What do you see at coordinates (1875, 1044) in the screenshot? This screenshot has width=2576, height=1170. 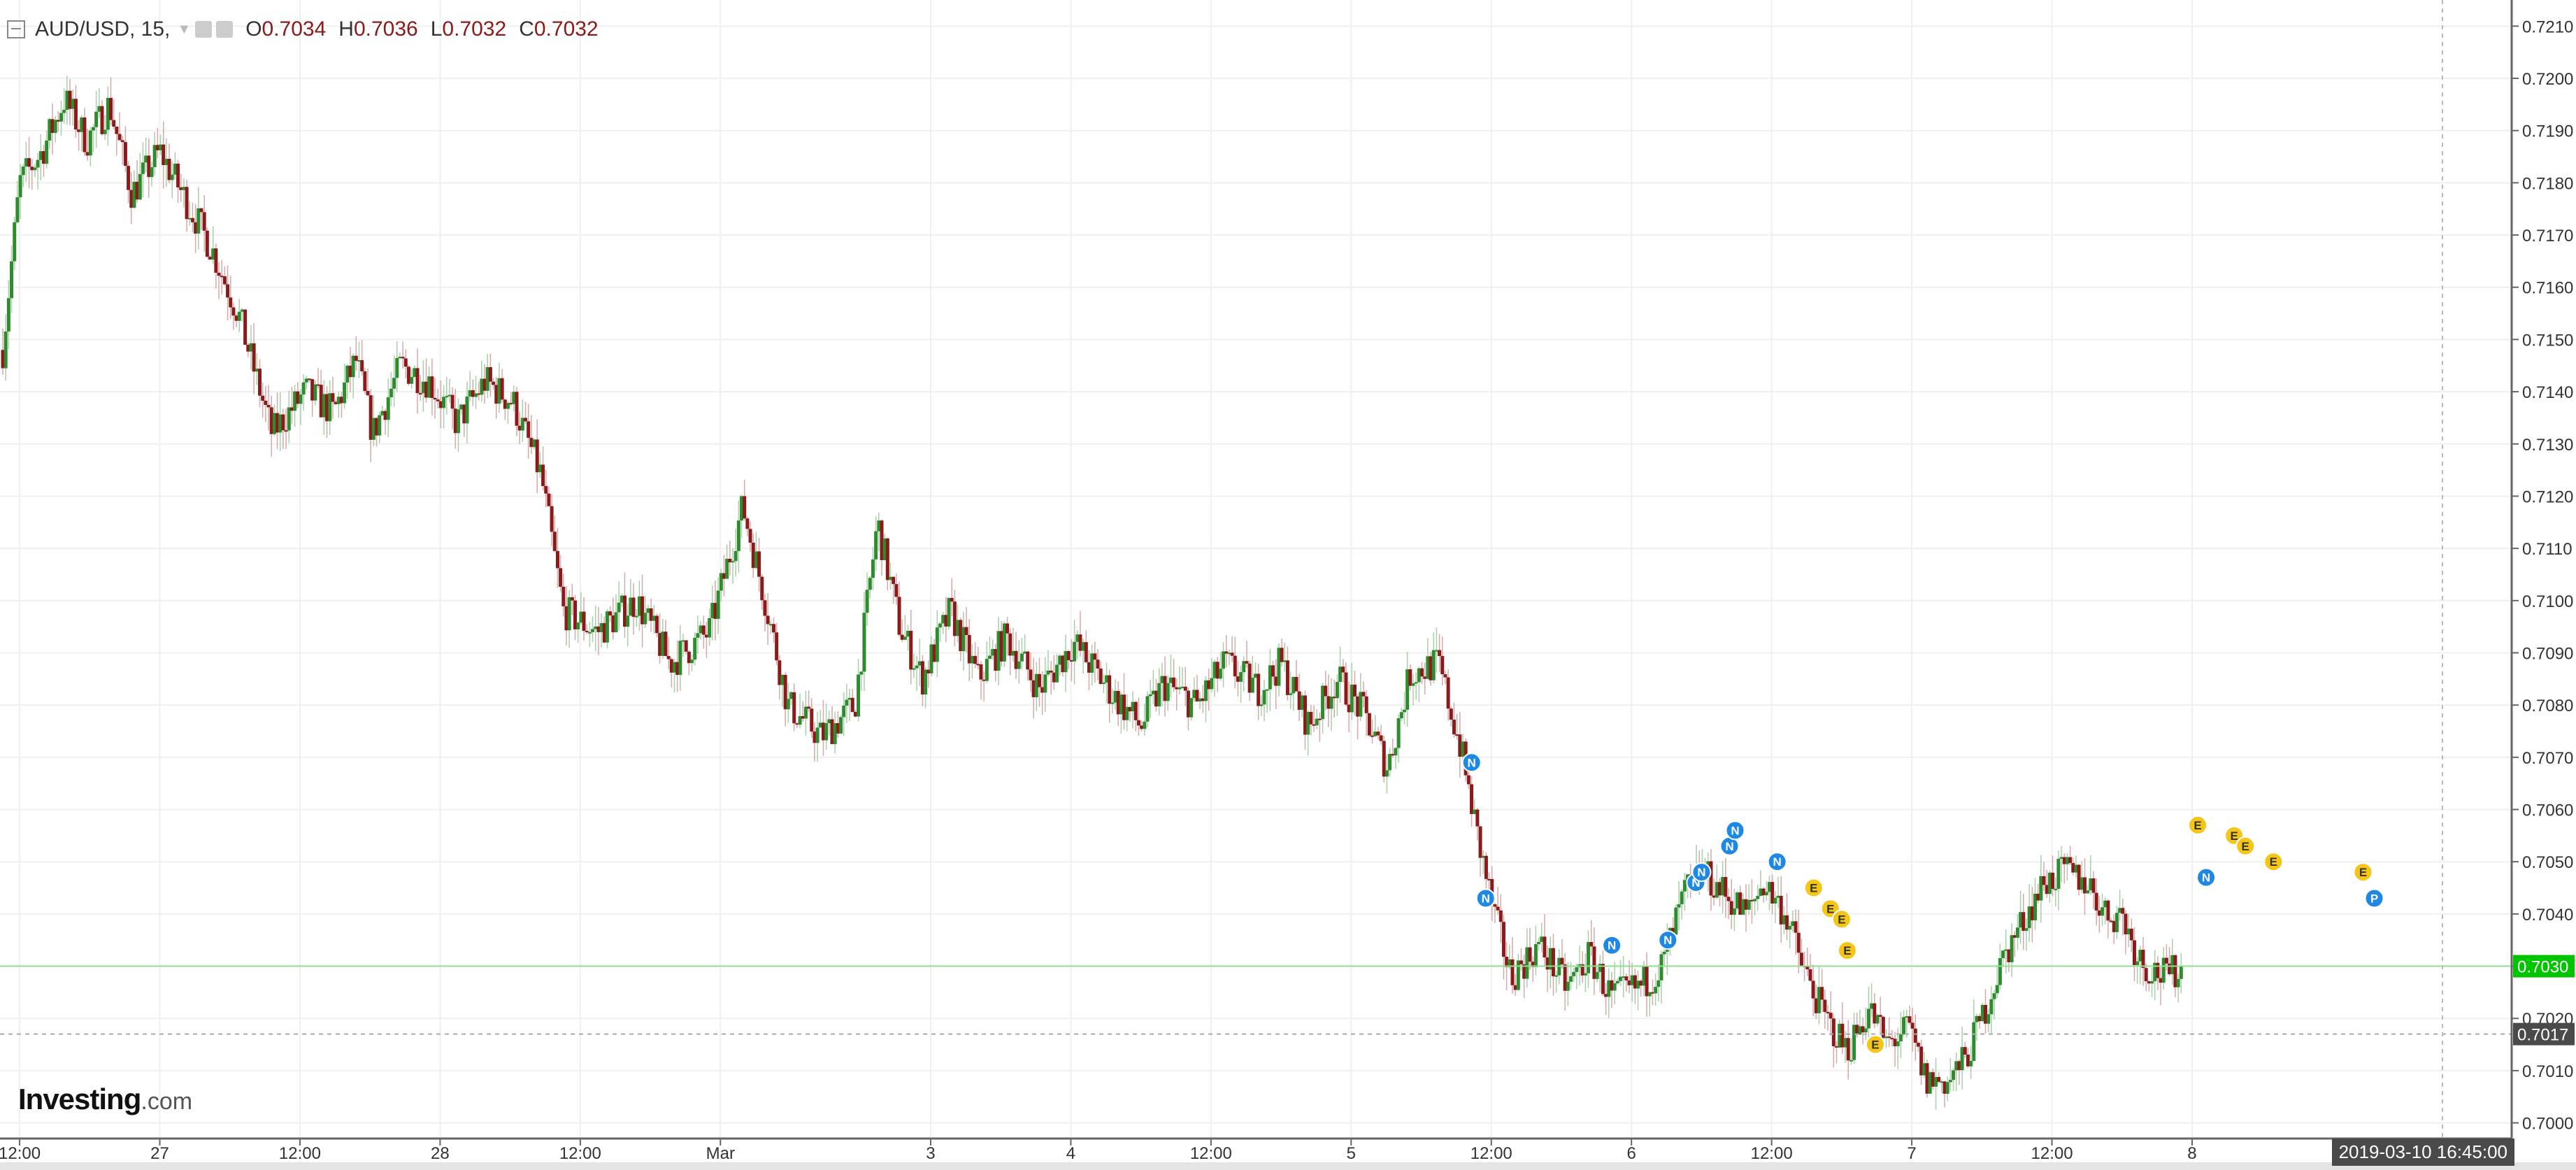 I see `event-marker-e: E` at bounding box center [1875, 1044].